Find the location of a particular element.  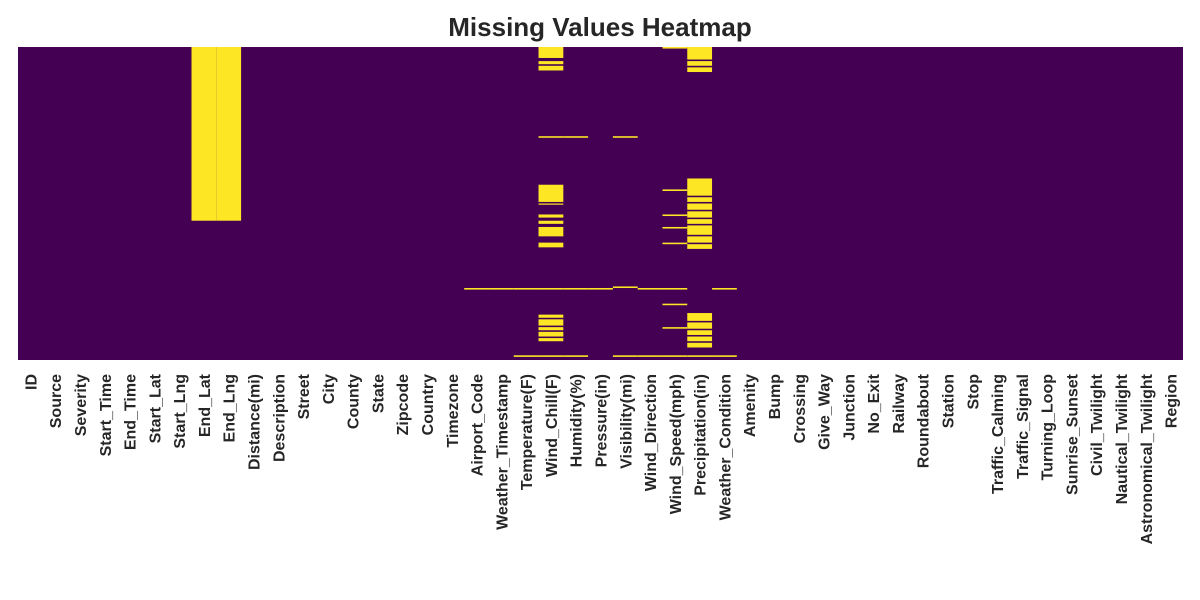

x-tick-label: Zipcode is located at coordinates (403, 404).